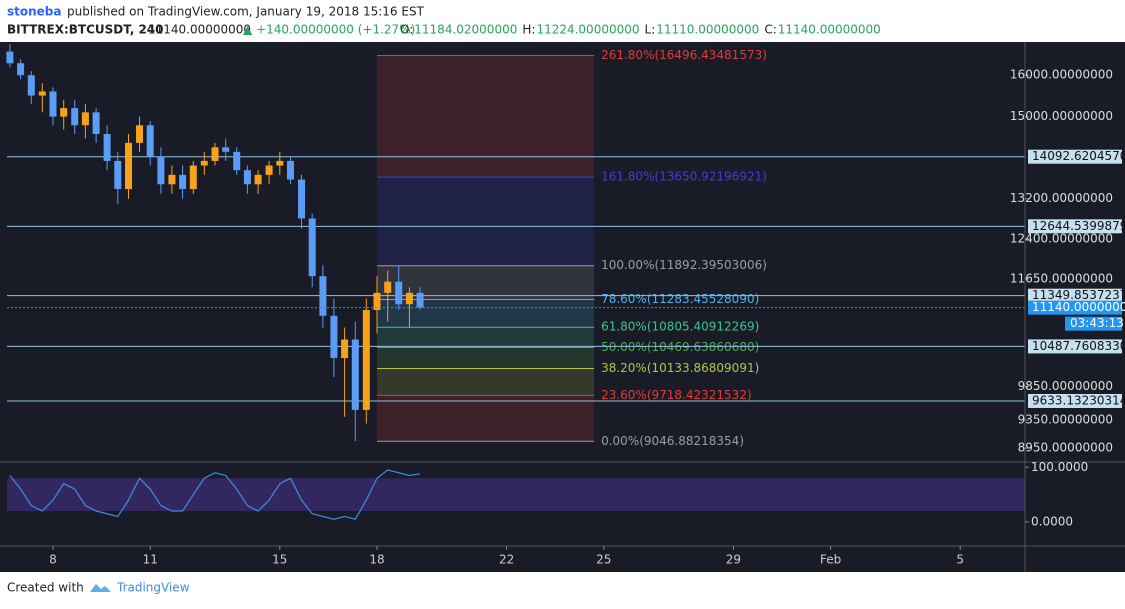 The height and width of the screenshot is (609, 1125). What do you see at coordinates (1078, 226) in the screenshot?
I see `price-box-label: 12644.53998795` at bounding box center [1078, 226].